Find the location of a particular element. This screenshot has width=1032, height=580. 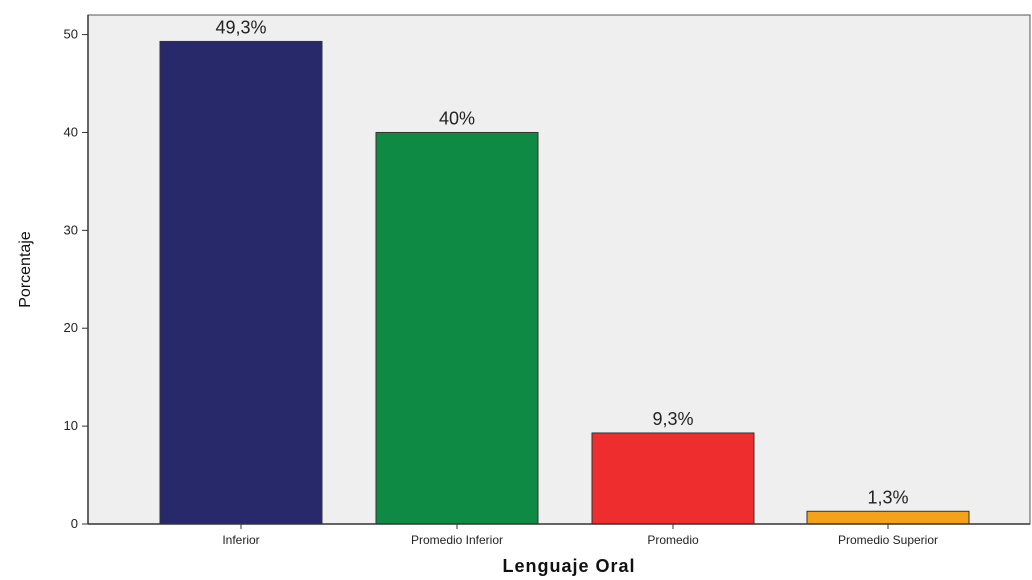

bar-promedio-inferior is located at coordinates (457, 328).